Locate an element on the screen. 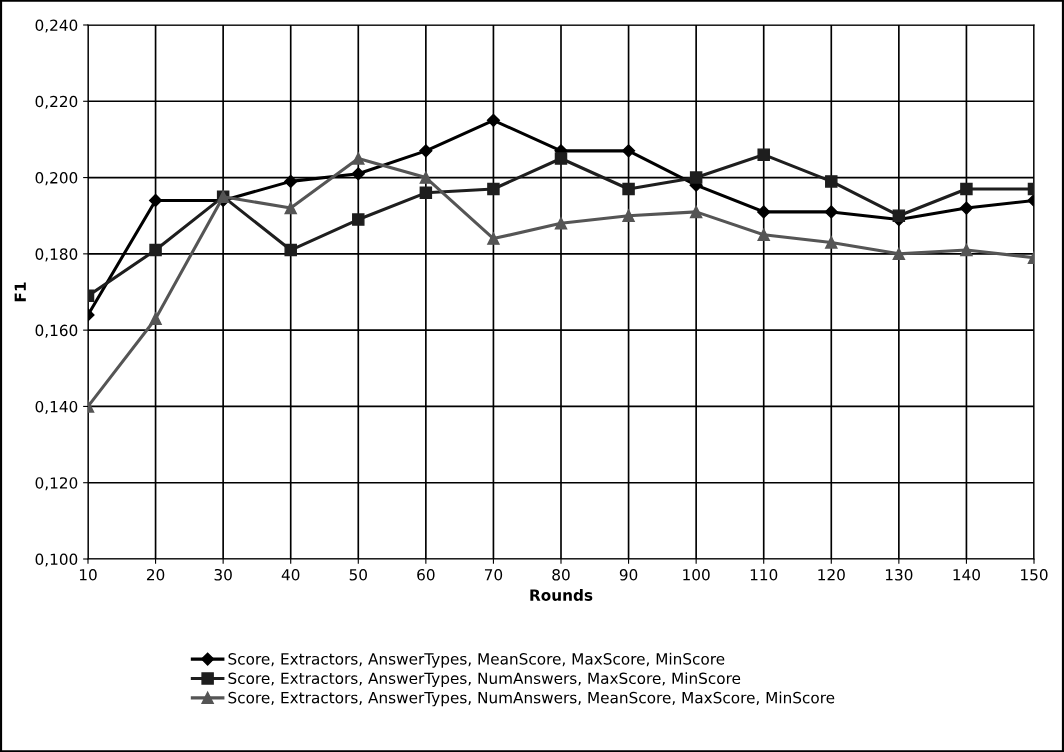  x-tick-label: 10 is located at coordinates (88, 574).